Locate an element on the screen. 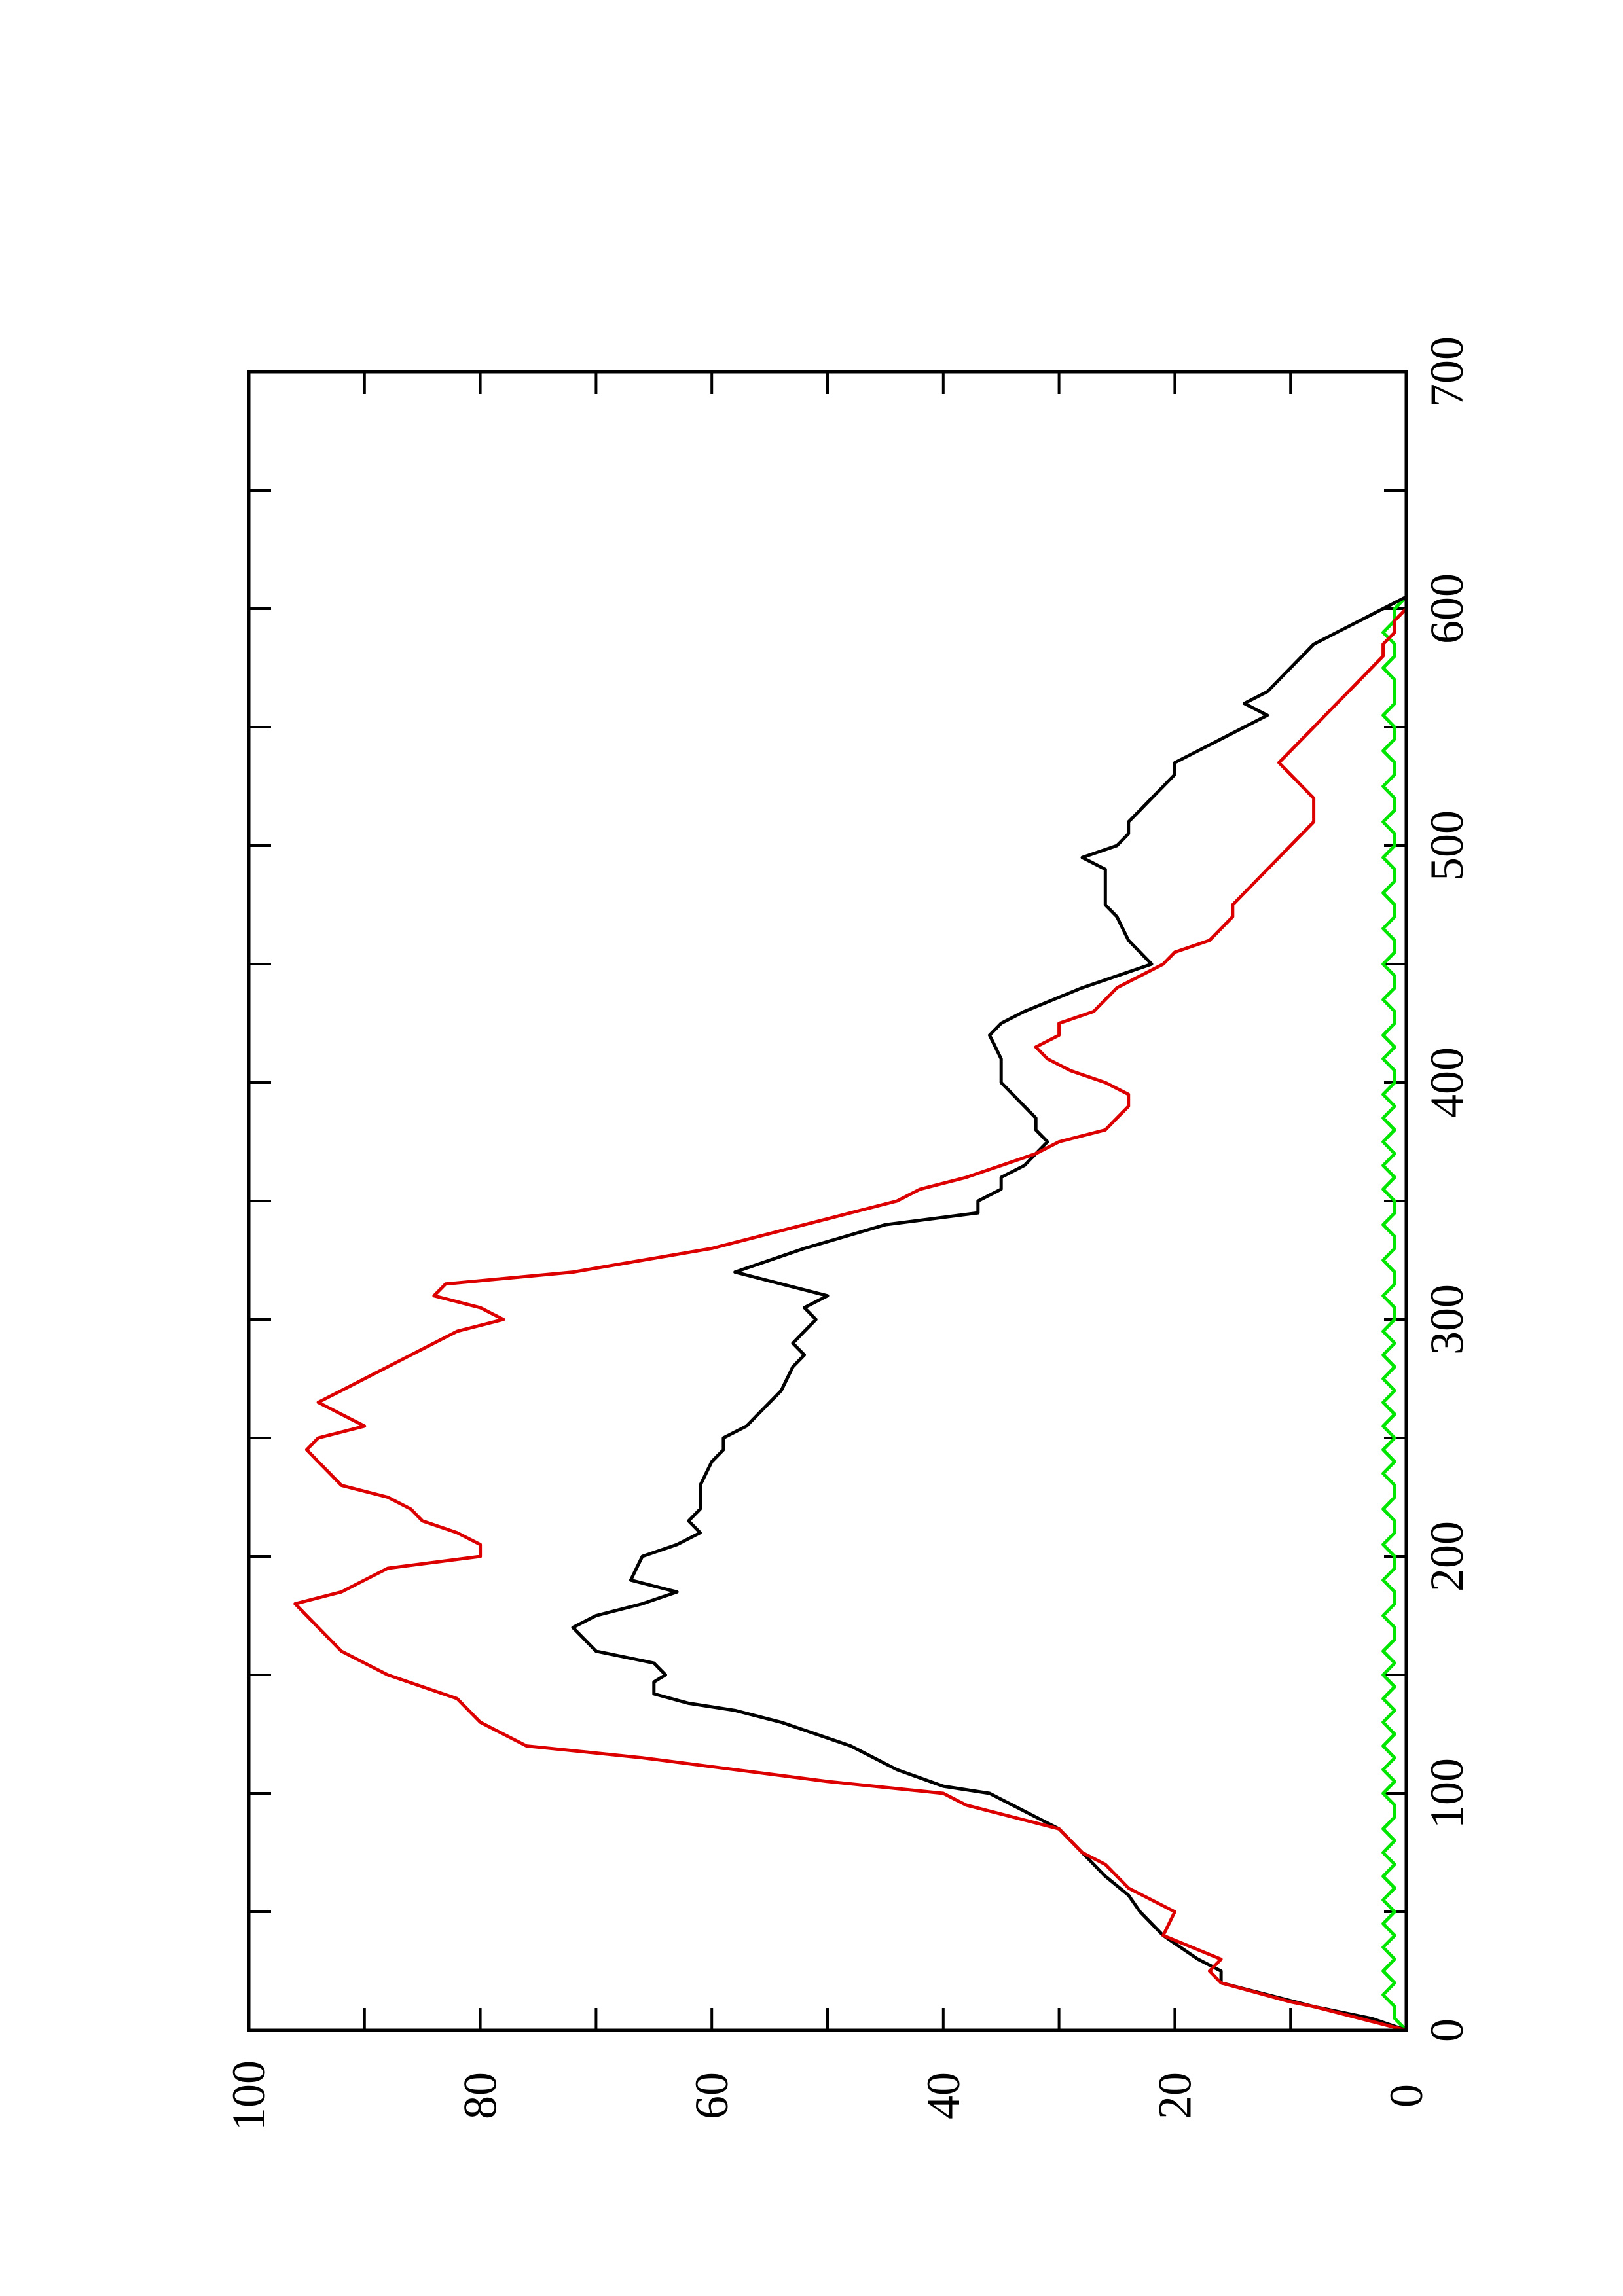 The width and height of the screenshot is (1623, 2296). y-tick-label: 0 is located at coordinates (1406, 2096).